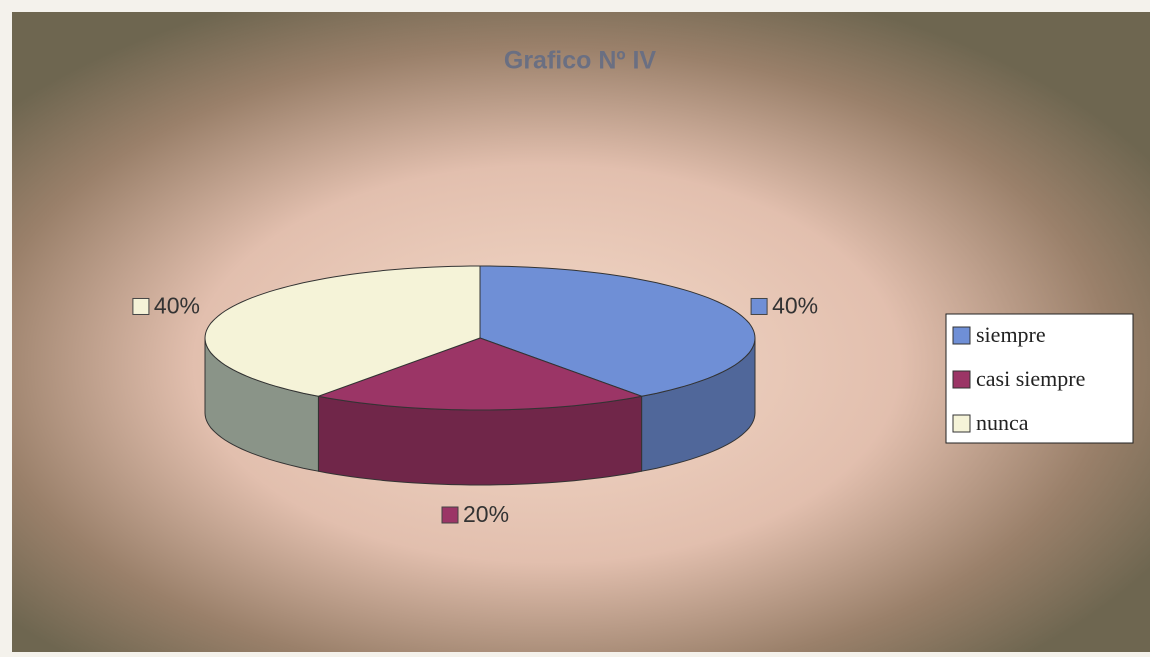 This screenshot has height=657, width=1150. What do you see at coordinates (1011, 334) in the screenshot?
I see `legend-label: siempre` at bounding box center [1011, 334].